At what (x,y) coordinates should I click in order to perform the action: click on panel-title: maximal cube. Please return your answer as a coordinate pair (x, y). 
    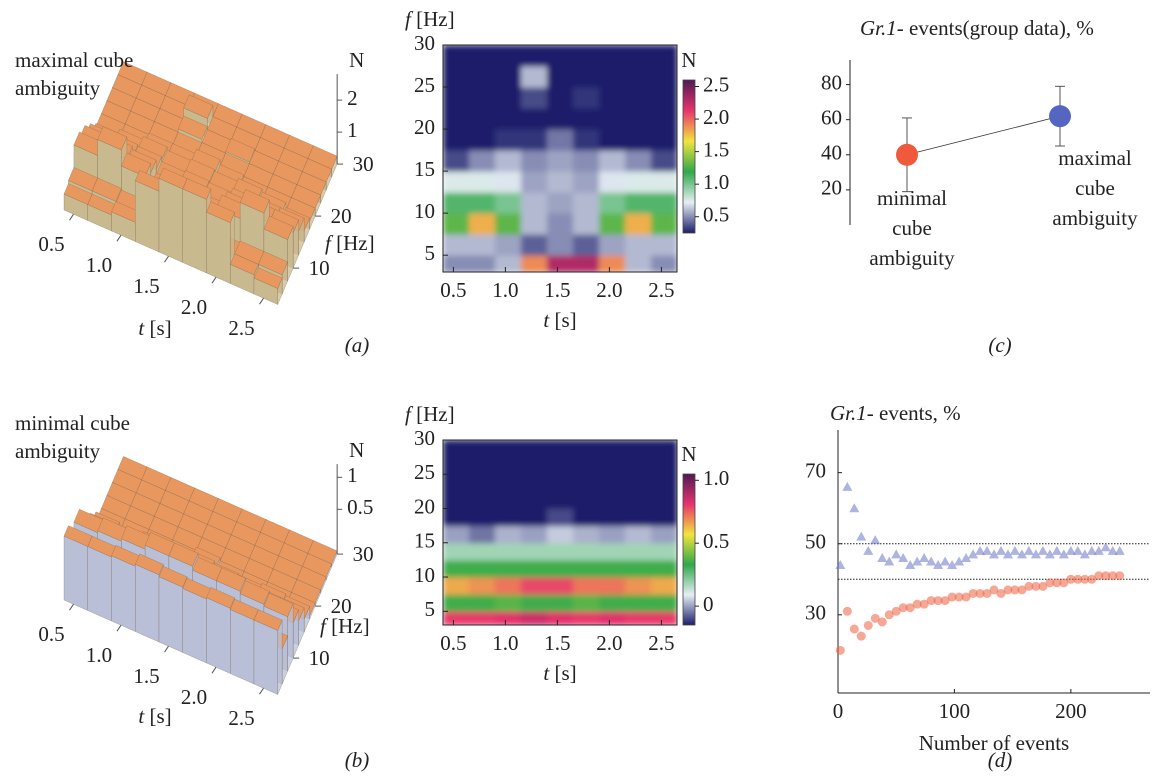
    Looking at the image, I should click on (74, 60).